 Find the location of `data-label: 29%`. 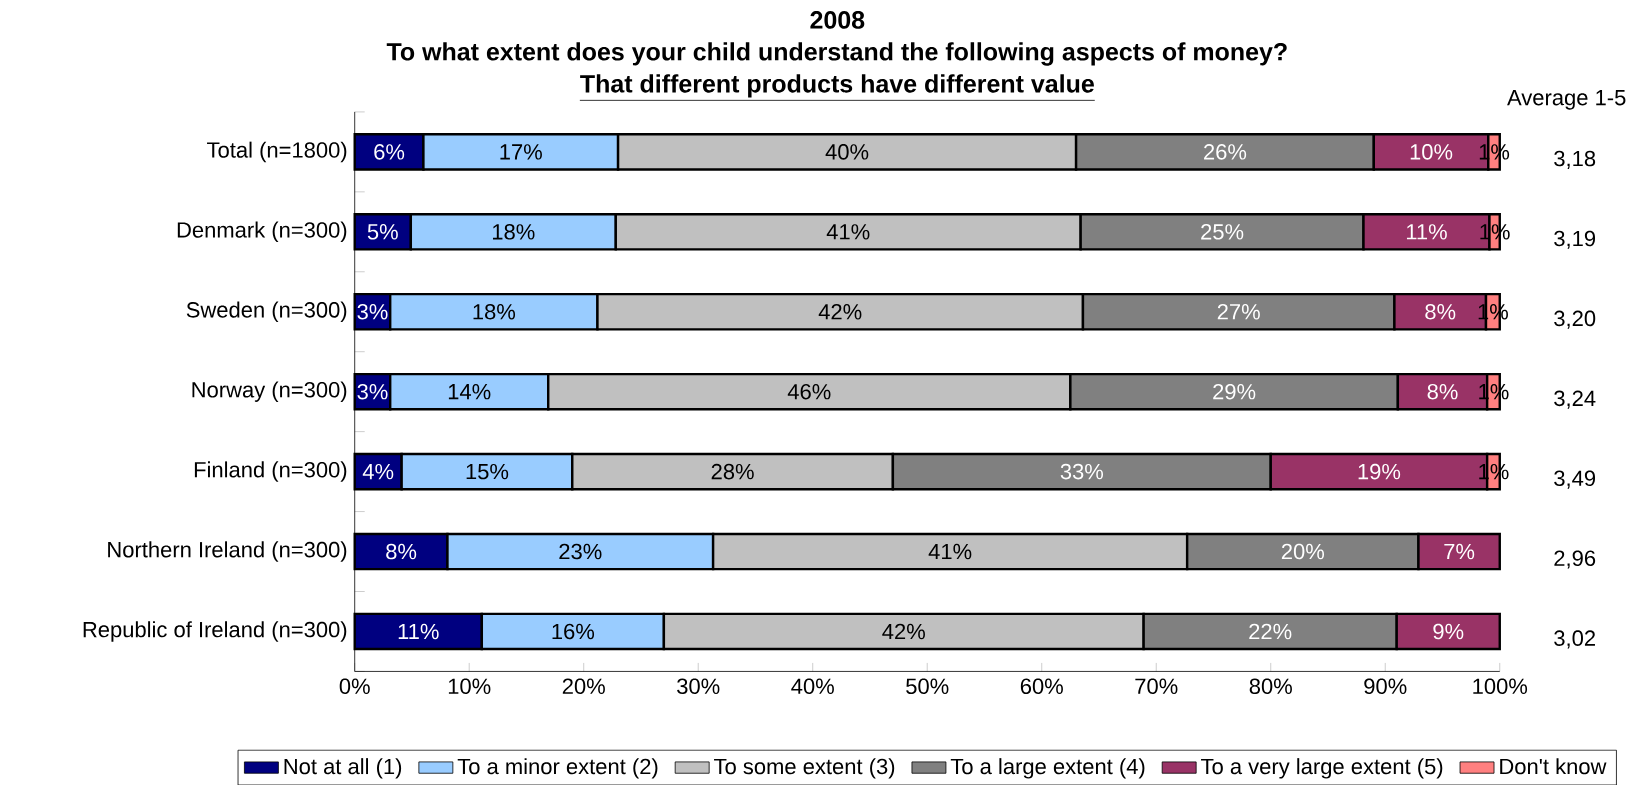

data-label: 29% is located at coordinates (1234, 391).